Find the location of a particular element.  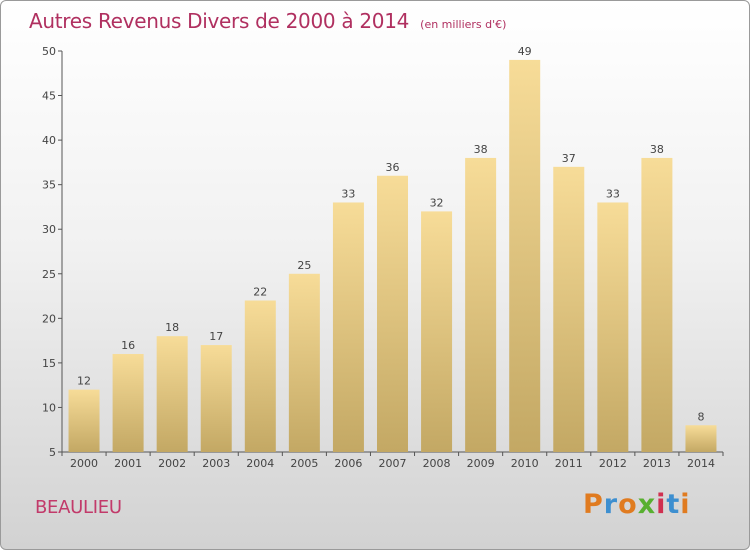

brand-logo: Proxiti is located at coordinates (637, 504).